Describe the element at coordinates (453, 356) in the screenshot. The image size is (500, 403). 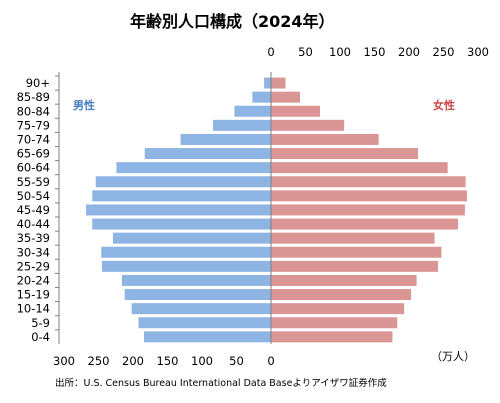
I see `unit-label: （万人）` at that location.